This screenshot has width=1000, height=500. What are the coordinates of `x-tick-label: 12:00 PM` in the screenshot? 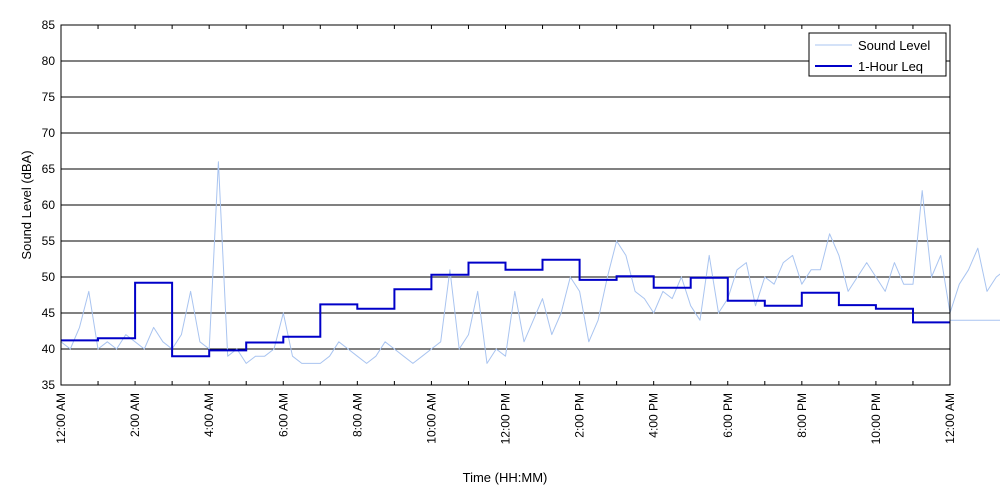 It's located at (506, 418).